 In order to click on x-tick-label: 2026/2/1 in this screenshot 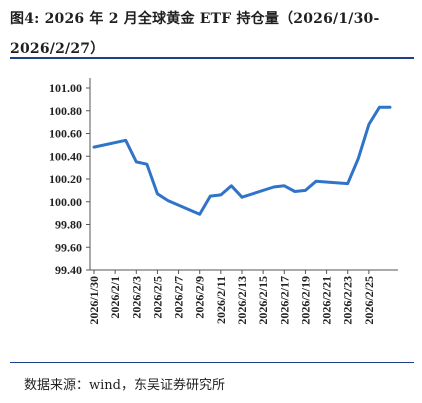, I will do `click(115, 297)`.